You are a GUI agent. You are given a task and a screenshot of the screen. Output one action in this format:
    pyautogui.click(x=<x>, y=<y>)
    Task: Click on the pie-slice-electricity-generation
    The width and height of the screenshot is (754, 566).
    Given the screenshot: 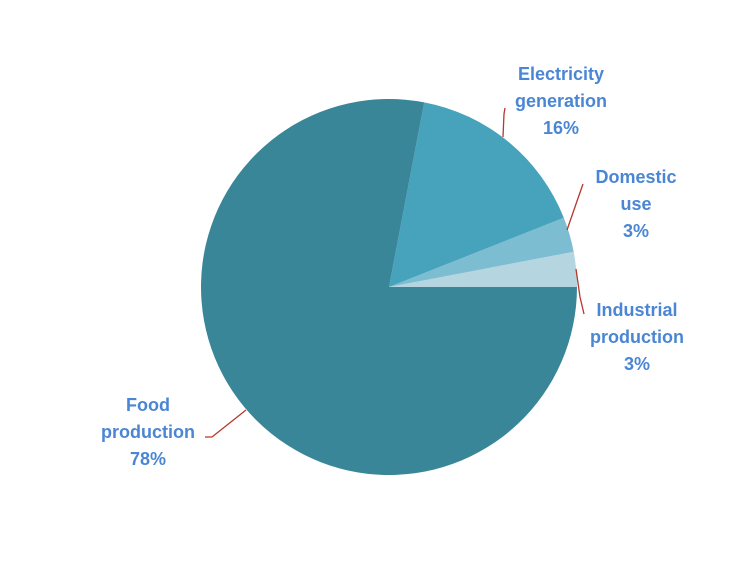 What is the action you would take?
    pyautogui.click(x=476, y=194)
    